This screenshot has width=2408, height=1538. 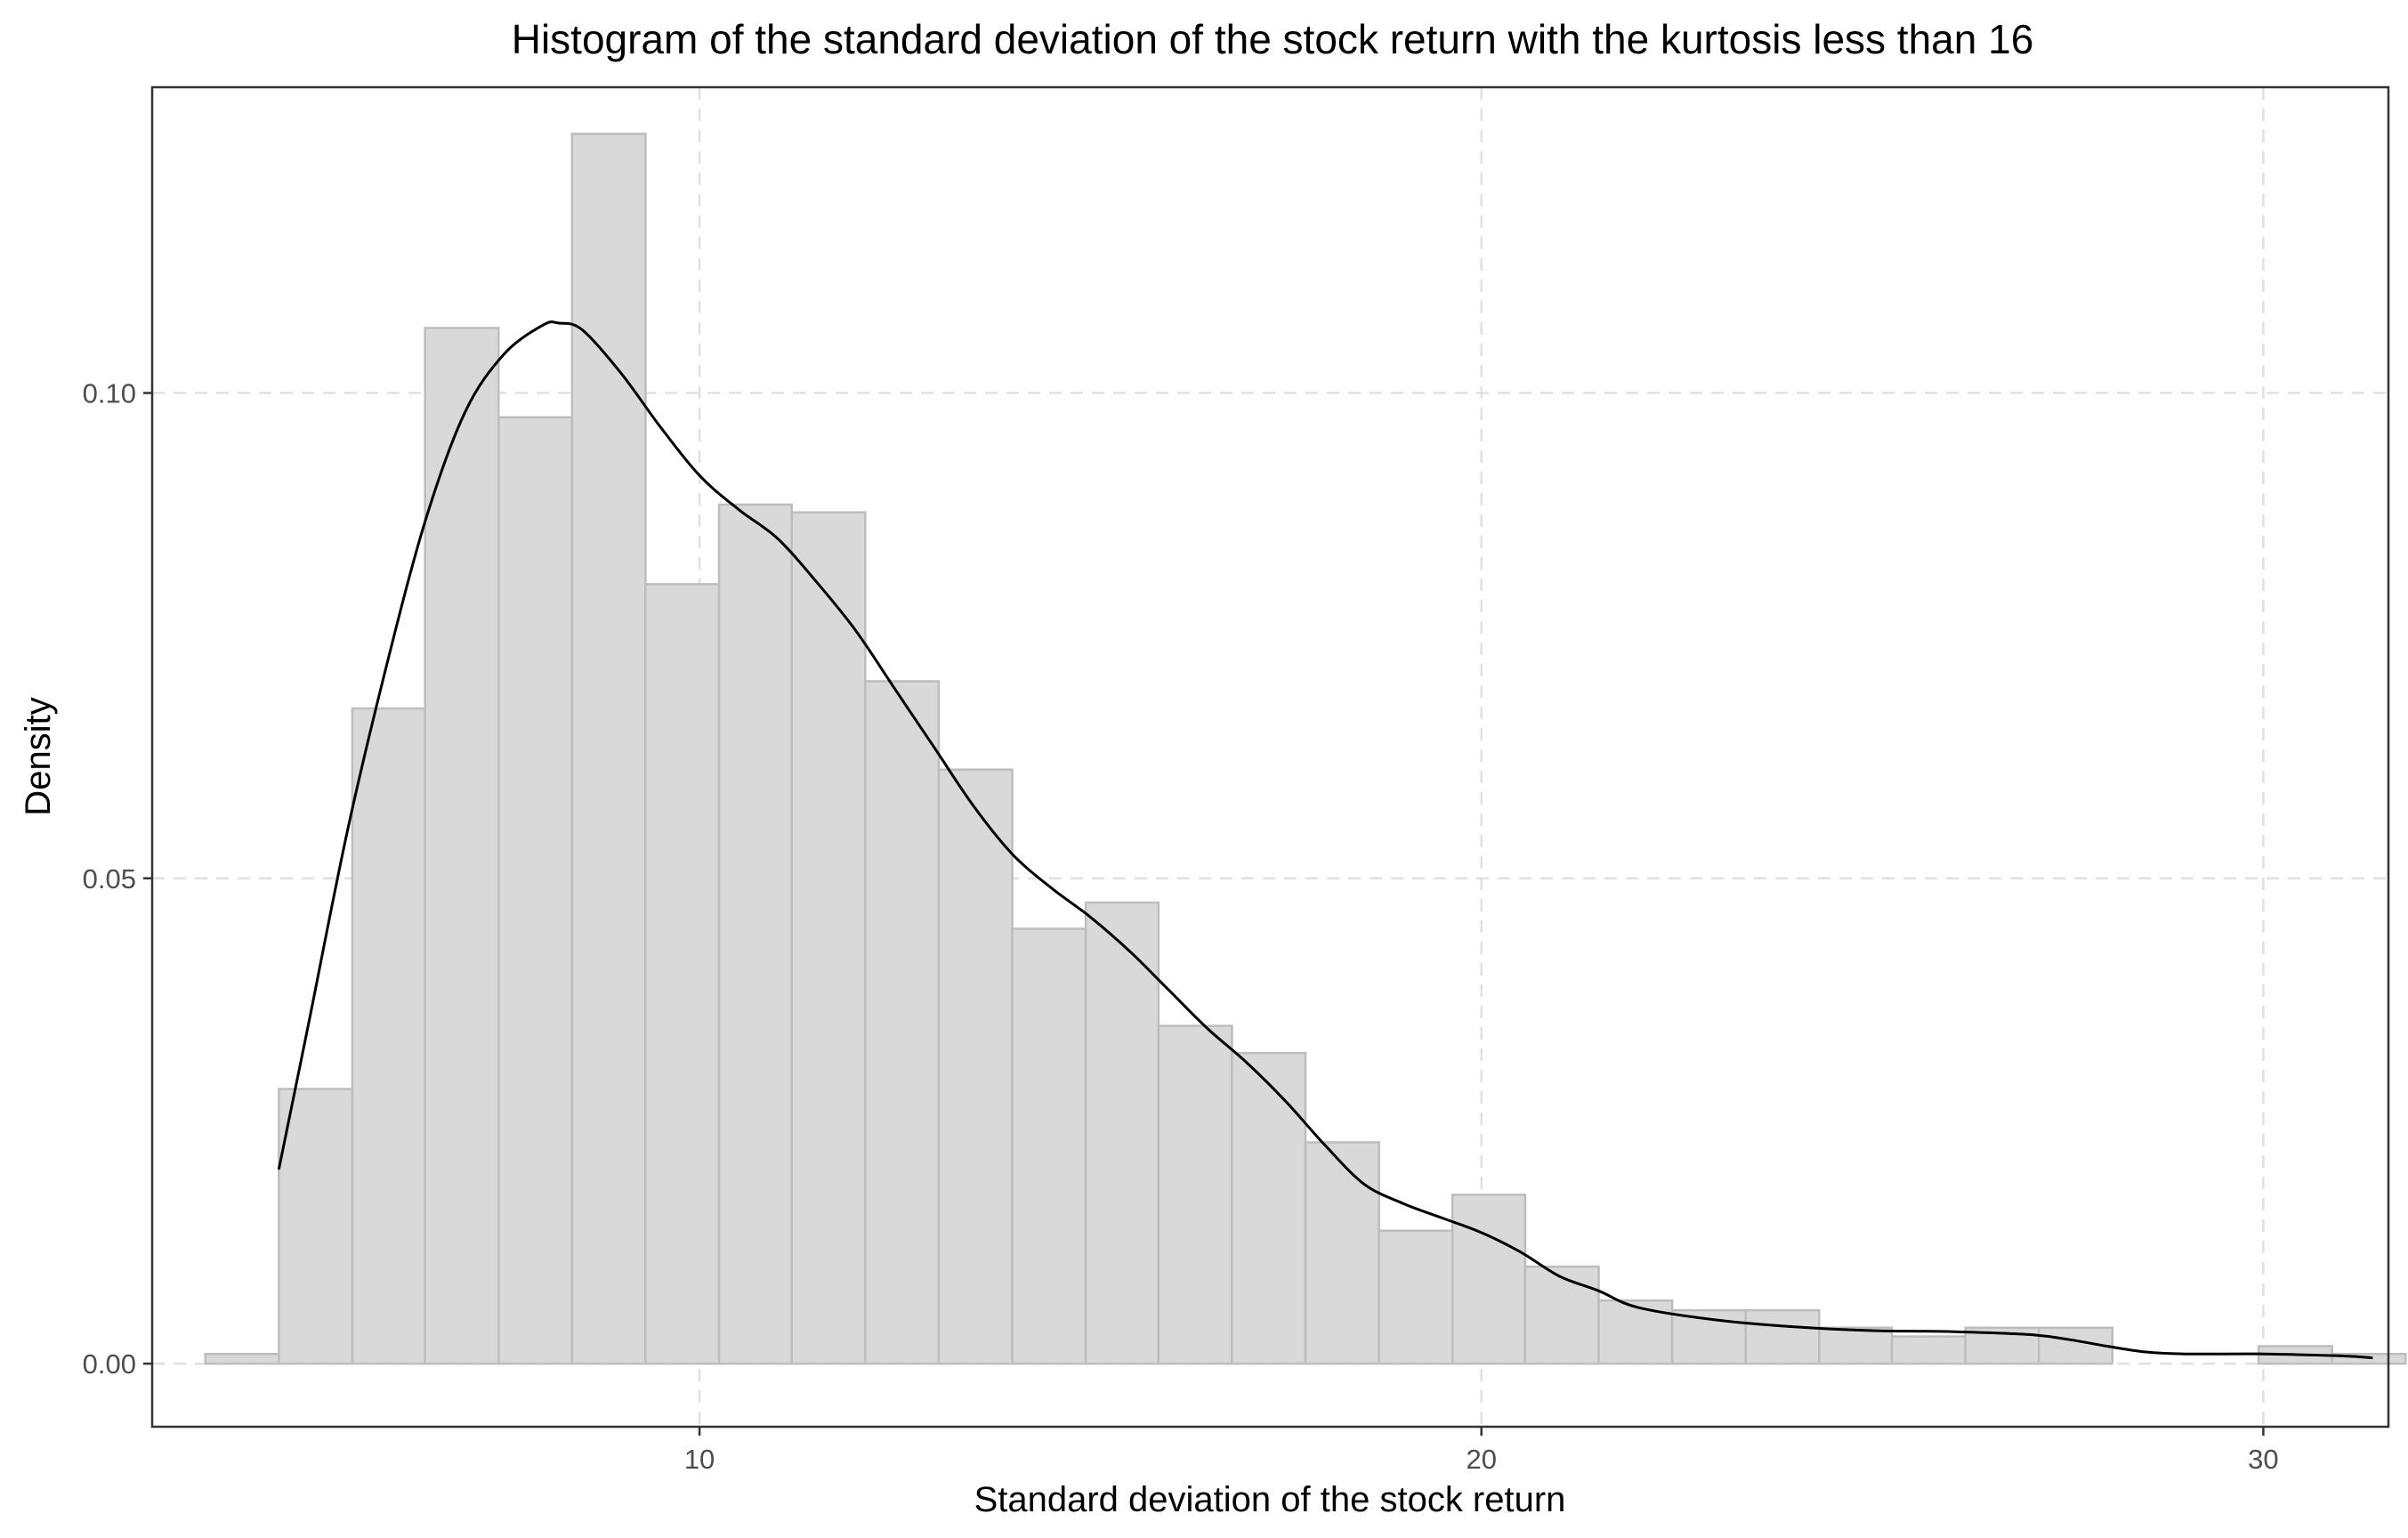 What do you see at coordinates (700, 1459) in the screenshot?
I see `x-tick-label-0: 10` at bounding box center [700, 1459].